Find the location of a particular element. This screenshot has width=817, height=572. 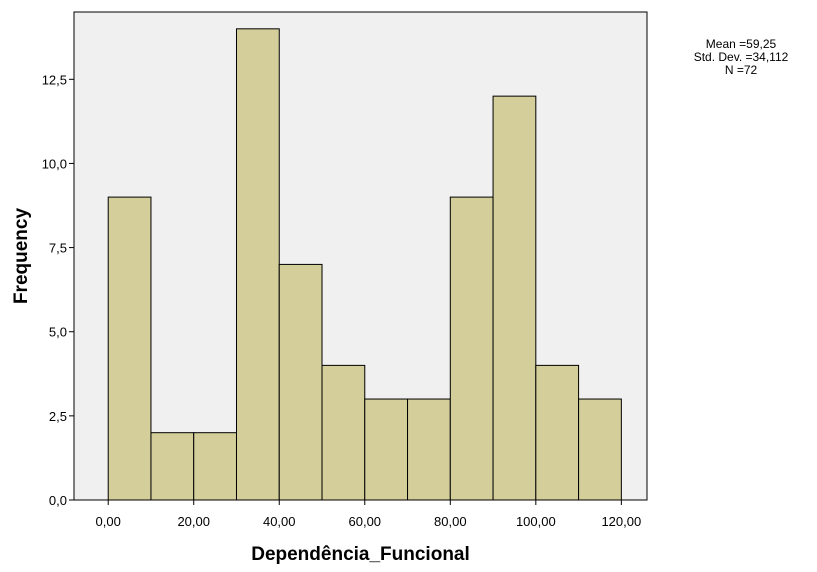

y-tick-label: 12,5 is located at coordinates (54, 79).